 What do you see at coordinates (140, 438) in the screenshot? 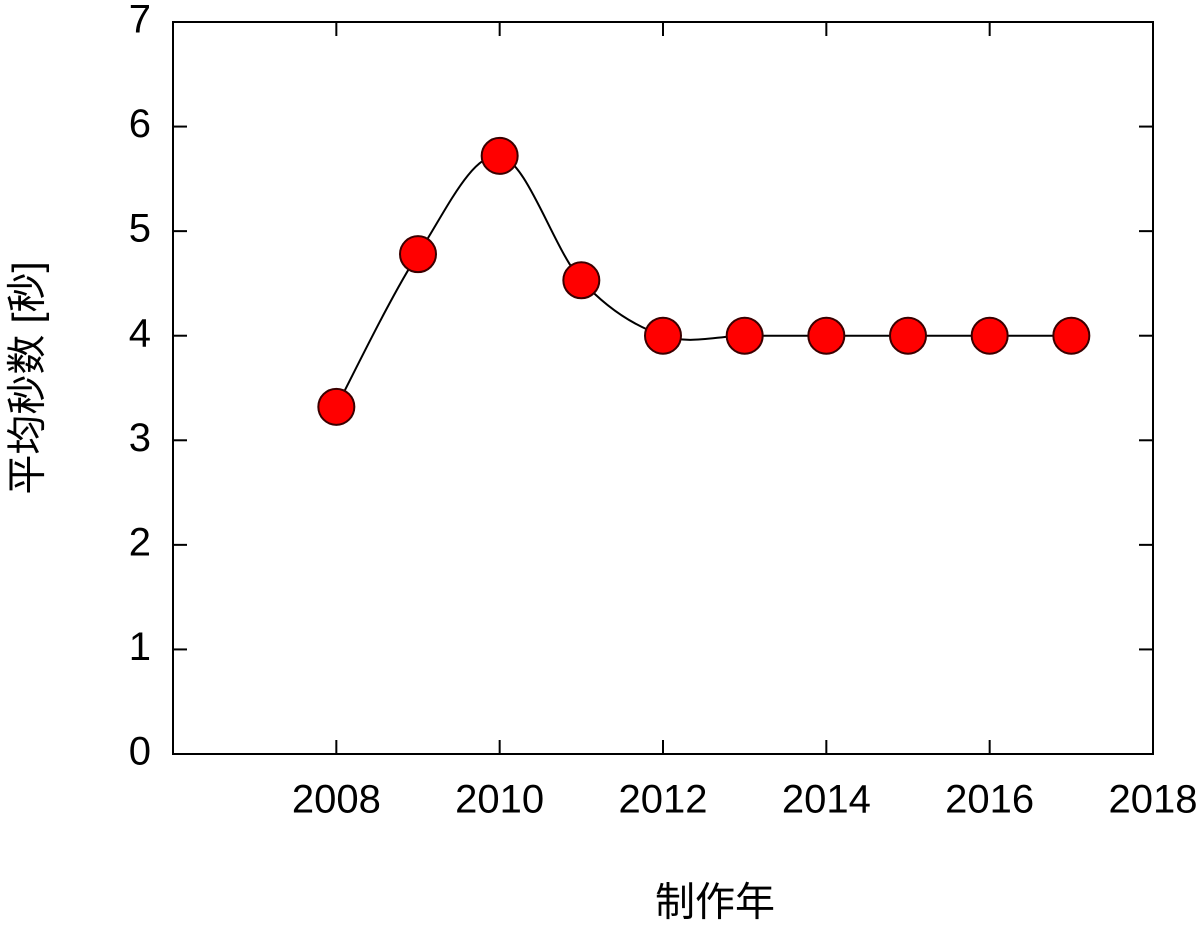
I see `y-tick-label: 3` at bounding box center [140, 438].